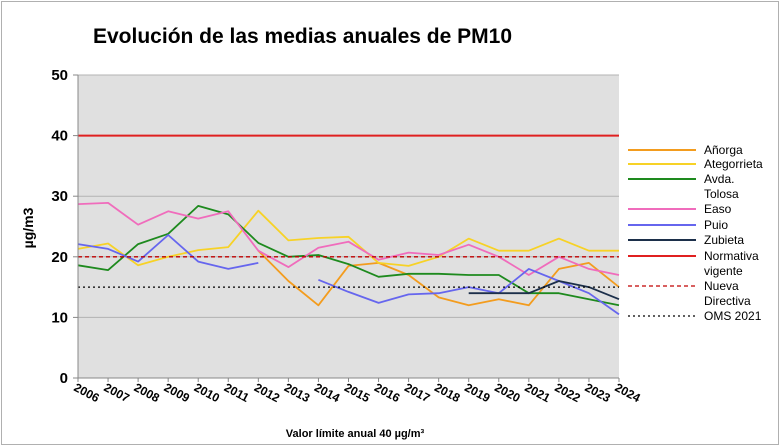  What do you see at coordinates (327, 392) in the screenshot?
I see `x-tick-label: 2014` at bounding box center [327, 392].